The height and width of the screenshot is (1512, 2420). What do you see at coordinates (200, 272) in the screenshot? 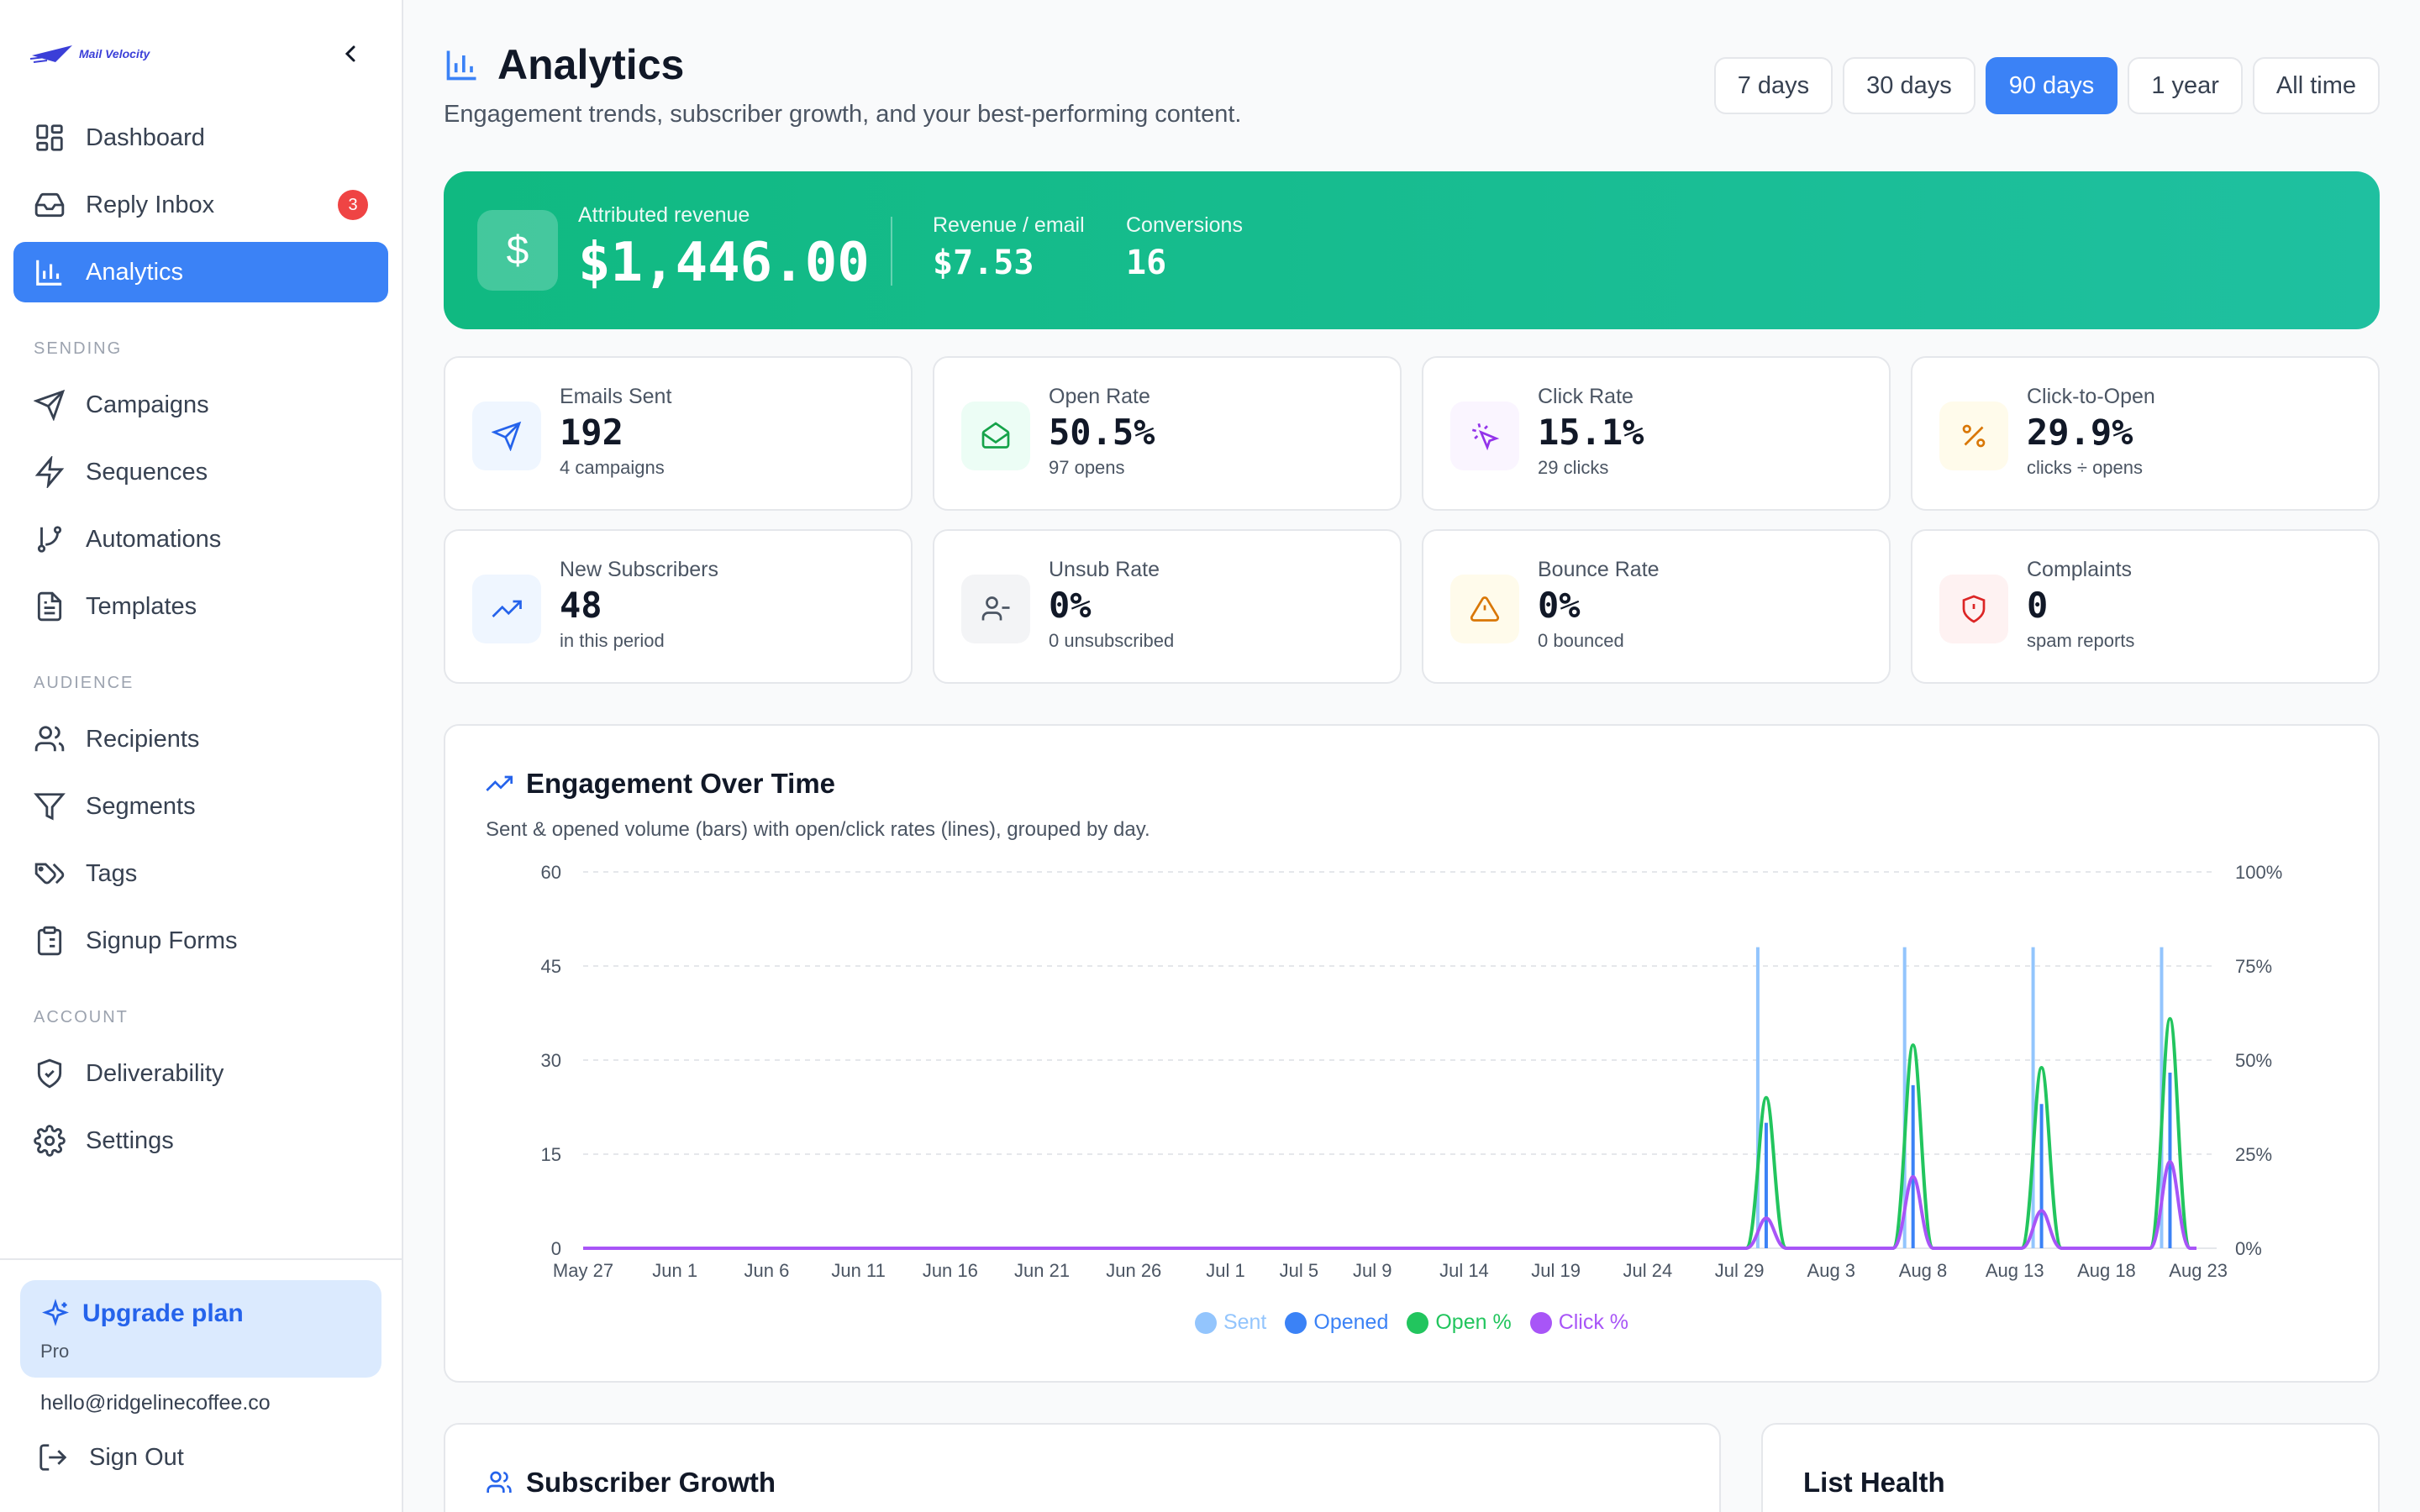
I see `sidebar-item-analytics: Analytics` at bounding box center [200, 272].